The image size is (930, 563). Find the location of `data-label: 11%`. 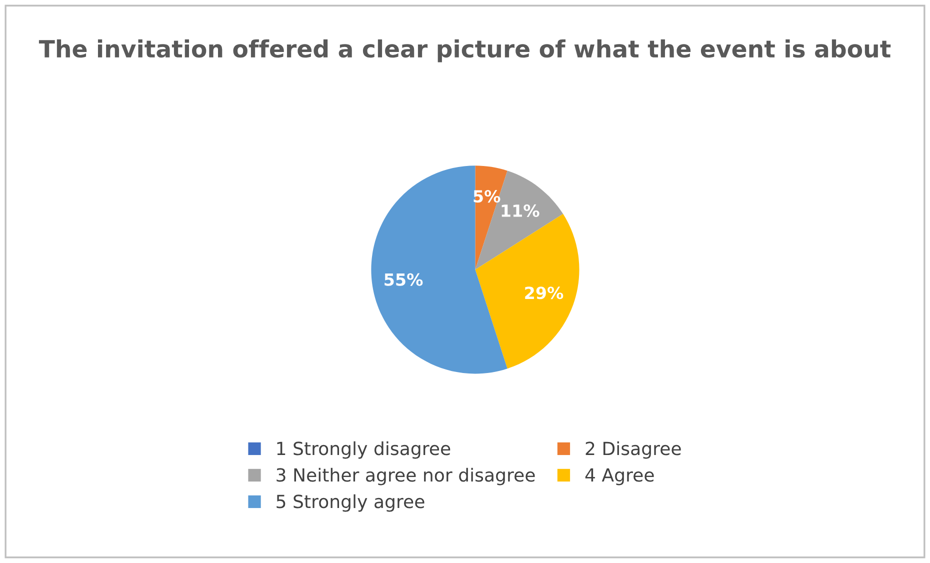

data-label: 11% is located at coordinates (521, 210).